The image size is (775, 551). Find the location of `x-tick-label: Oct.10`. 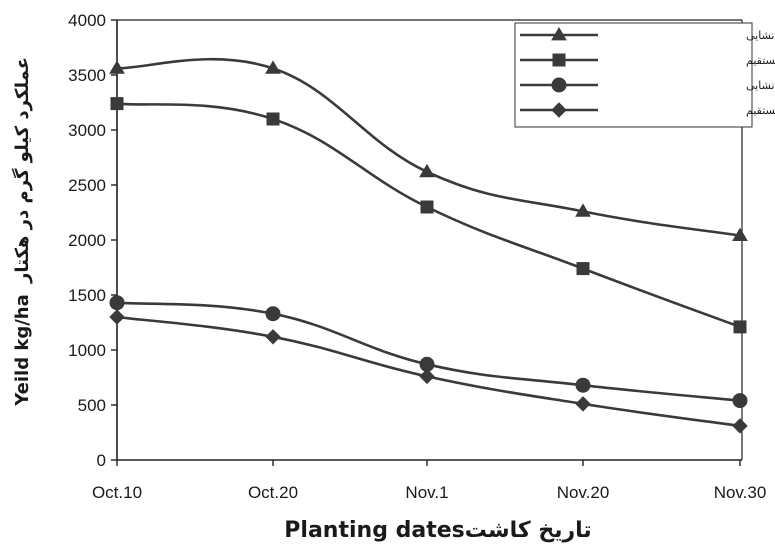

x-tick-label: Oct.10 is located at coordinates (117, 492).